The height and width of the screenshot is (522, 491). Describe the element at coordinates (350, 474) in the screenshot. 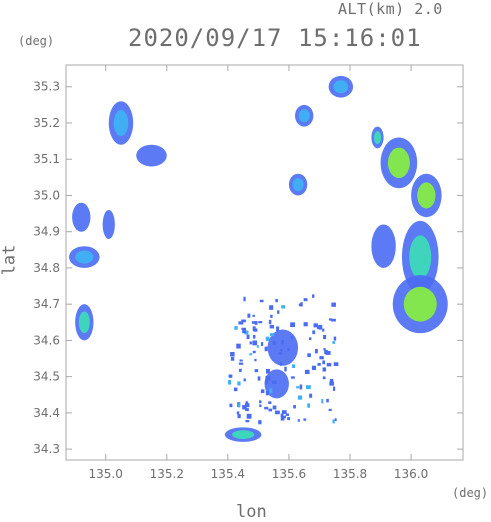

I see `x-tick-label: 135.8` at that location.